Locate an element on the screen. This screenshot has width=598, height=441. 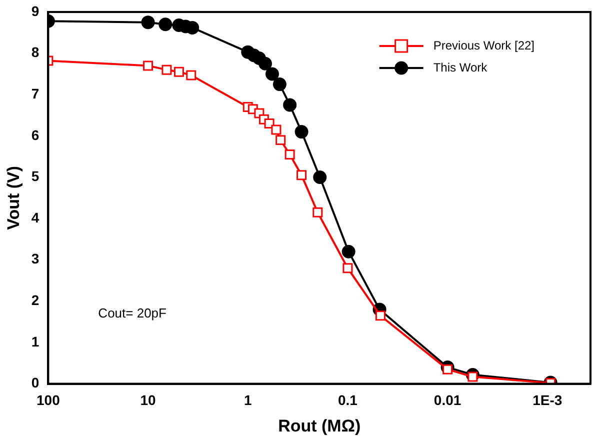
x-tick-label: 1 is located at coordinates (248, 400).